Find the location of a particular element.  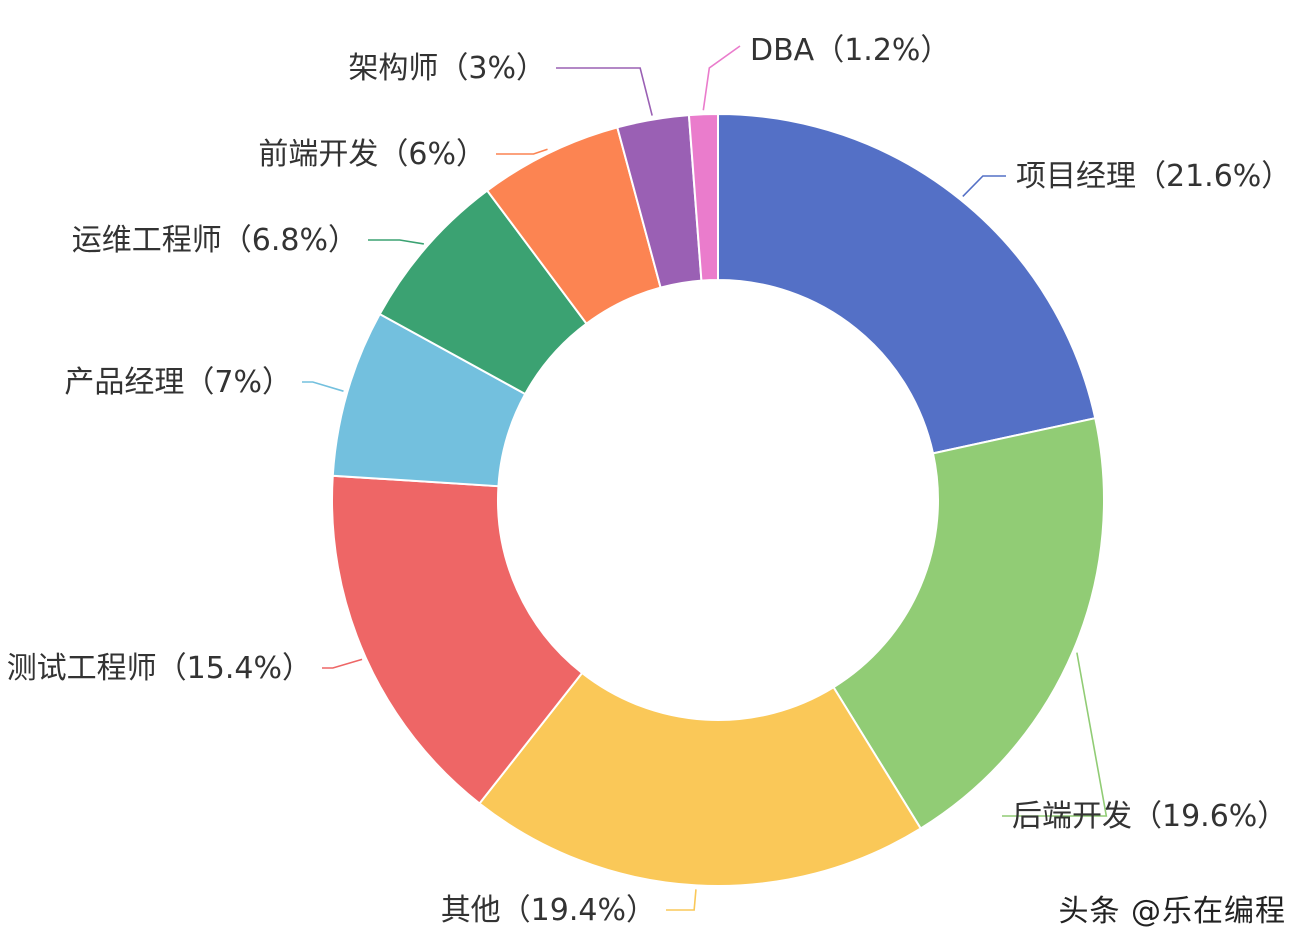

slice-label-5: 产品经理（7%） is located at coordinates (178, 382).